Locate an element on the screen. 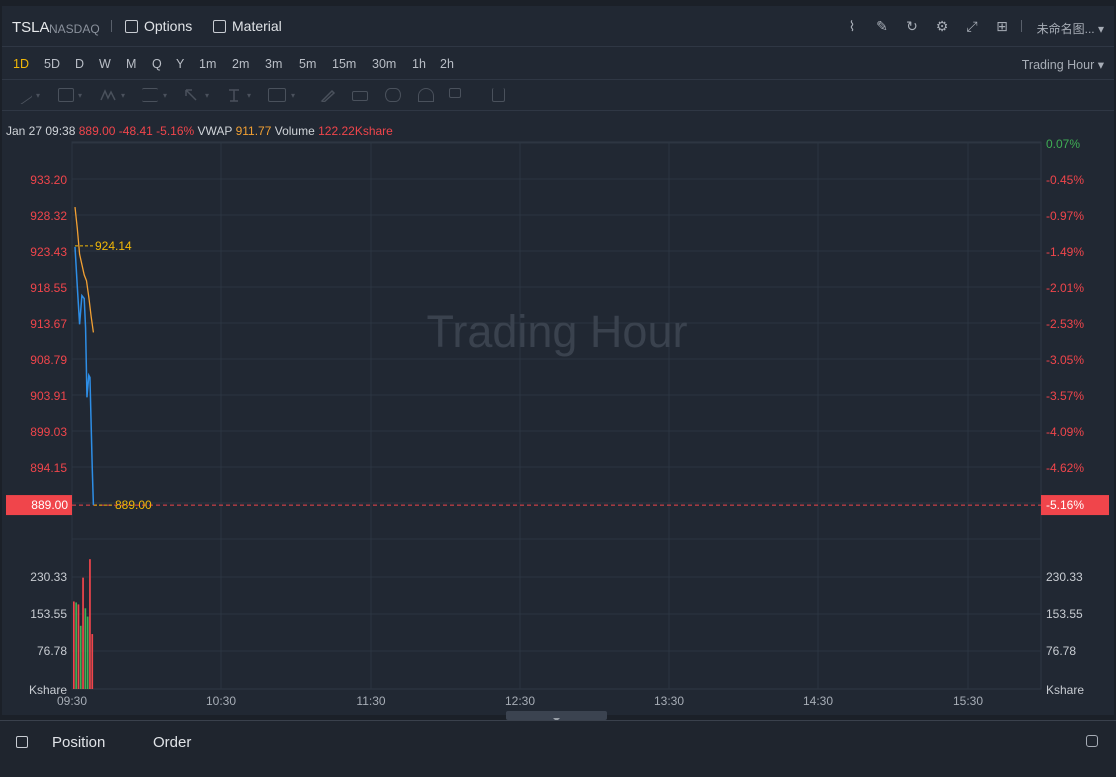 The height and width of the screenshot is (777, 1116). rectangle-tool-icon is located at coordinates (66, 95).